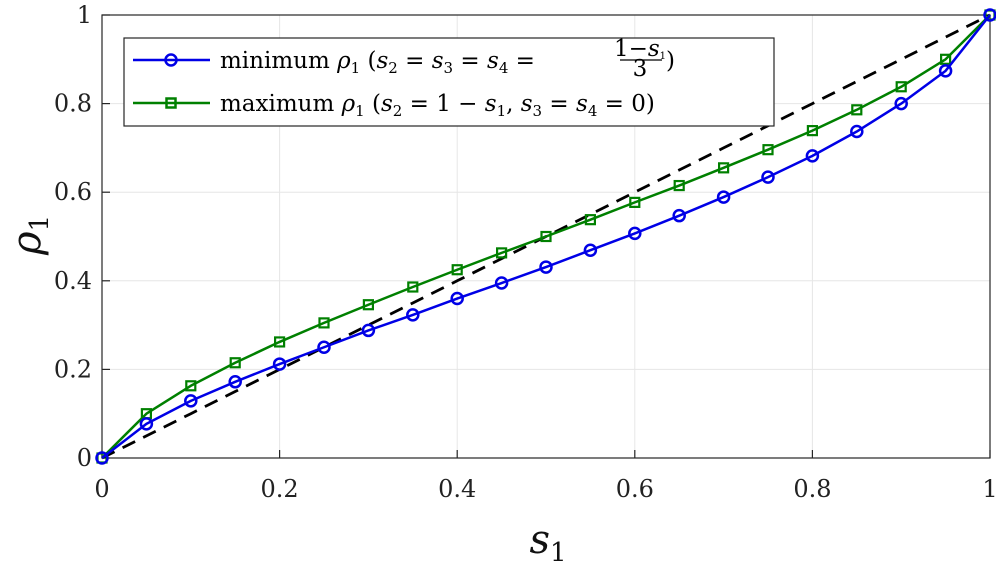  Describe the element at coordinates (812, 489) in the screenshot. I see `x-tick-label: 0.8` at that location.